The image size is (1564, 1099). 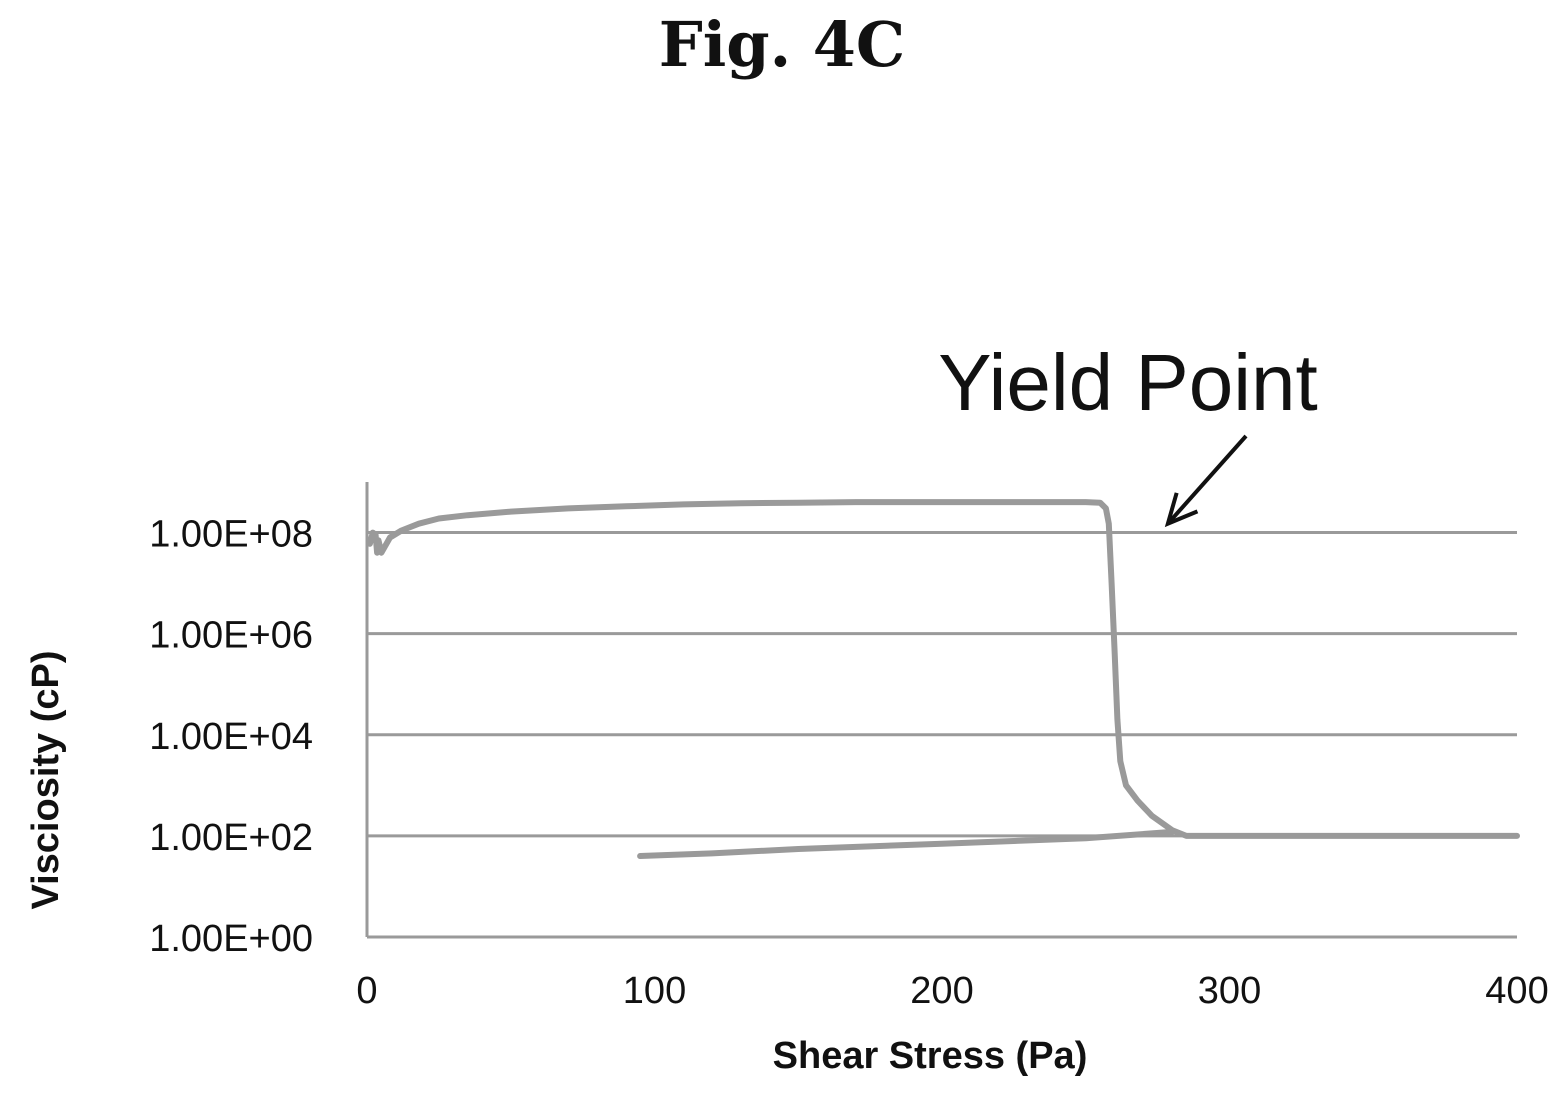 What do you see at coordinates (654, 991) in the screenshot?
I see `x-tick-label: 100` at bounding box center [654, 991].